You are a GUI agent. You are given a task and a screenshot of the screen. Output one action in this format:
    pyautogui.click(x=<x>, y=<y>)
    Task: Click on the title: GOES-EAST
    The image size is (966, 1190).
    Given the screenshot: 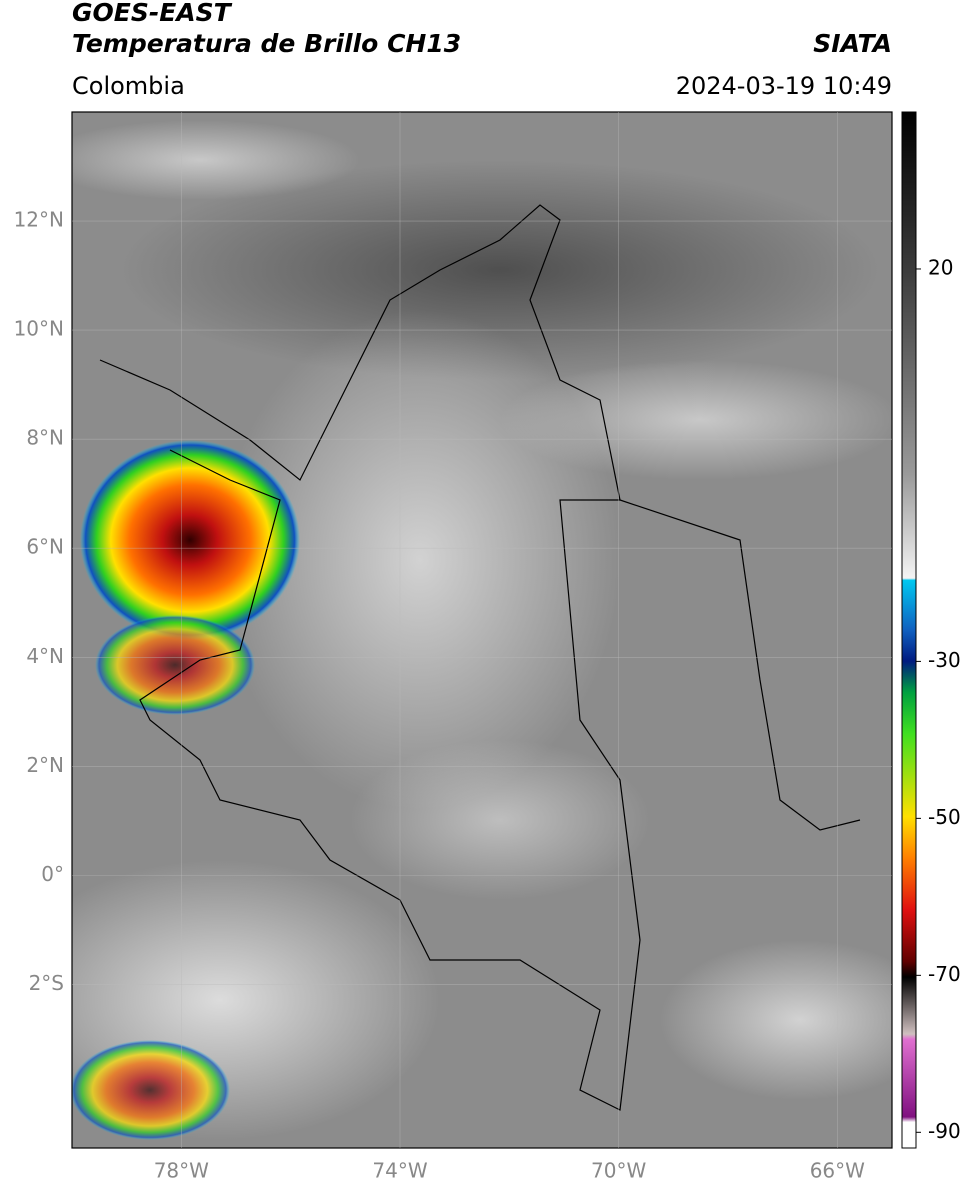 What is the action you would take?
    pyautogui.click(x=152, y=13)
    